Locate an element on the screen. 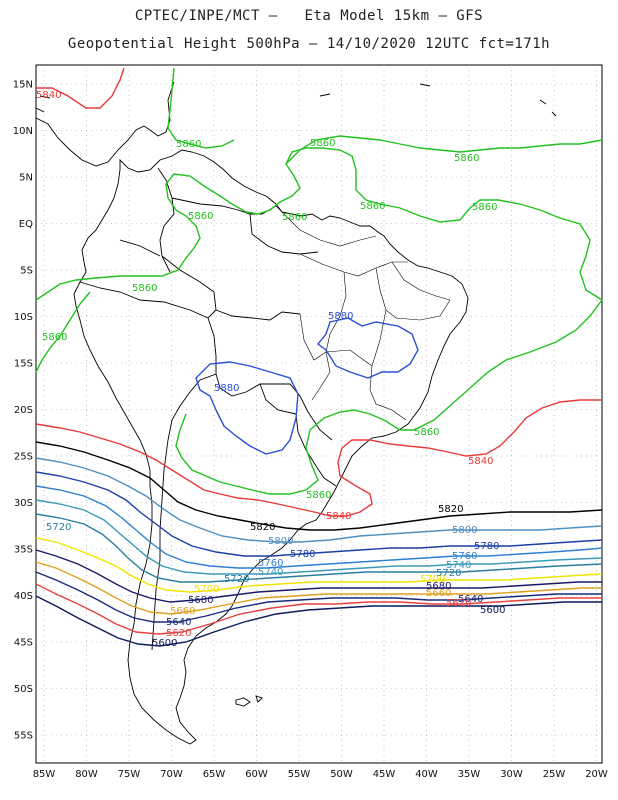  falkland-islands is located at coordinates (249, 701).